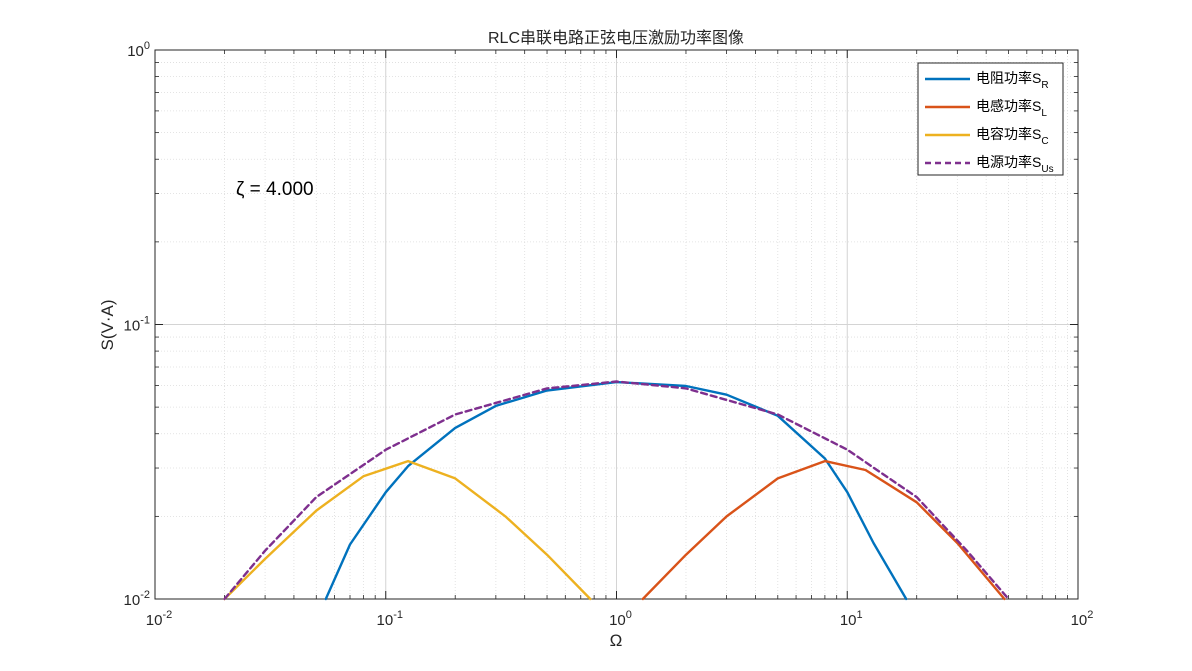 The width and height of the screenshot is (1192, 671). I want to click on x-tick-label: 10², so click(1082, 619).